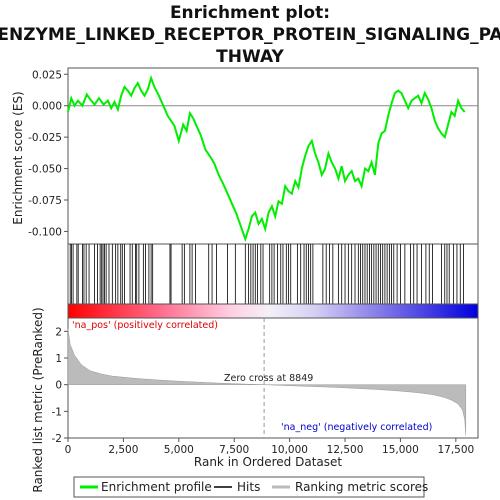  What do you see at coordinates (179, 450) in the screenshot?
I see `x-tick-label: 5,000` at bounding box center [179, 450].